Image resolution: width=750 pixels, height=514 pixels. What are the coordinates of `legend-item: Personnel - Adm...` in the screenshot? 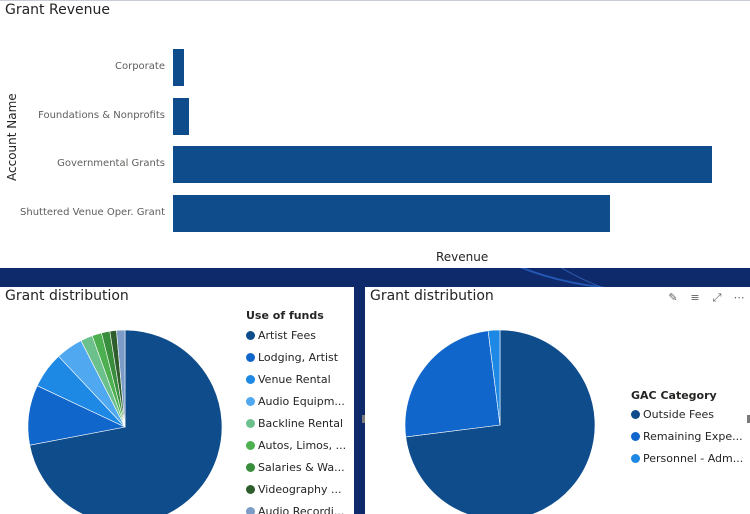 It's located at (687, 458).